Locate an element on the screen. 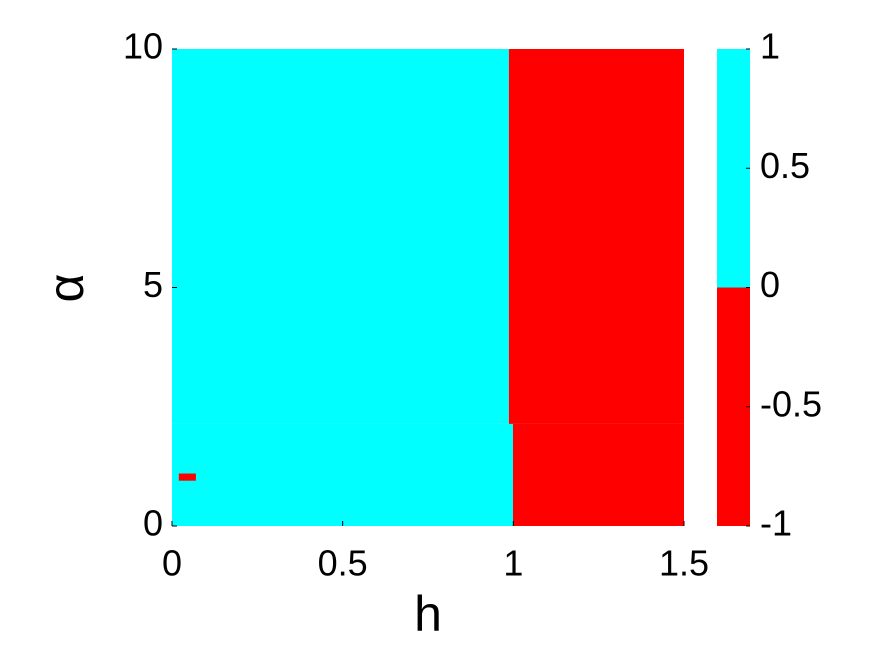 This screenshot has height=659, width=875. colorbar-tick-label: 0 is located at coordinates (770, 284).